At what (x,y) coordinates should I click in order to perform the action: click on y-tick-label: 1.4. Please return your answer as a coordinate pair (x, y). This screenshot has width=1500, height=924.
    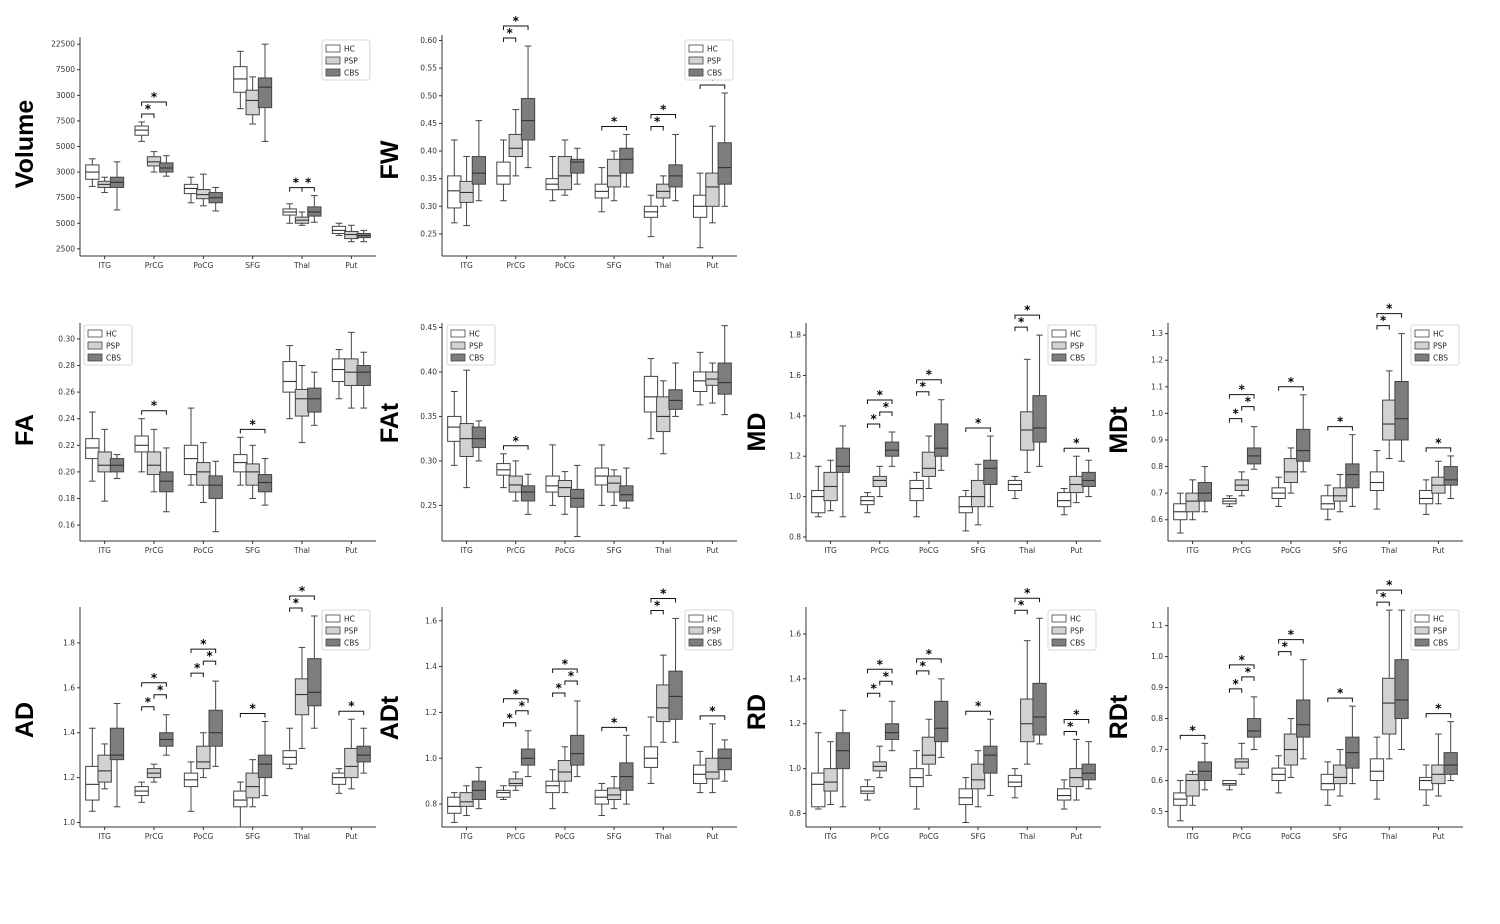
    Looking at the image, I should click on (69, 732).